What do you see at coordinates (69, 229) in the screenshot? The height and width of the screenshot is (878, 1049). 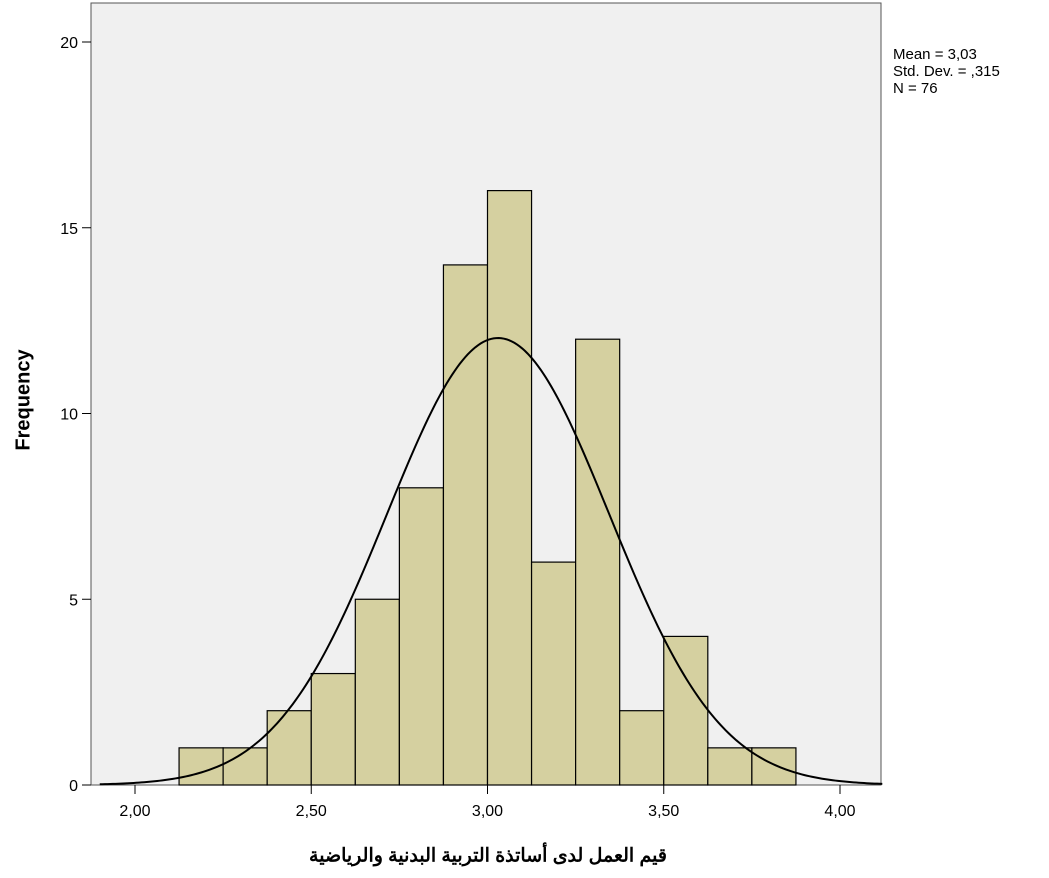 I see `y-tick-label: 15` at bounding box center [69, 229].